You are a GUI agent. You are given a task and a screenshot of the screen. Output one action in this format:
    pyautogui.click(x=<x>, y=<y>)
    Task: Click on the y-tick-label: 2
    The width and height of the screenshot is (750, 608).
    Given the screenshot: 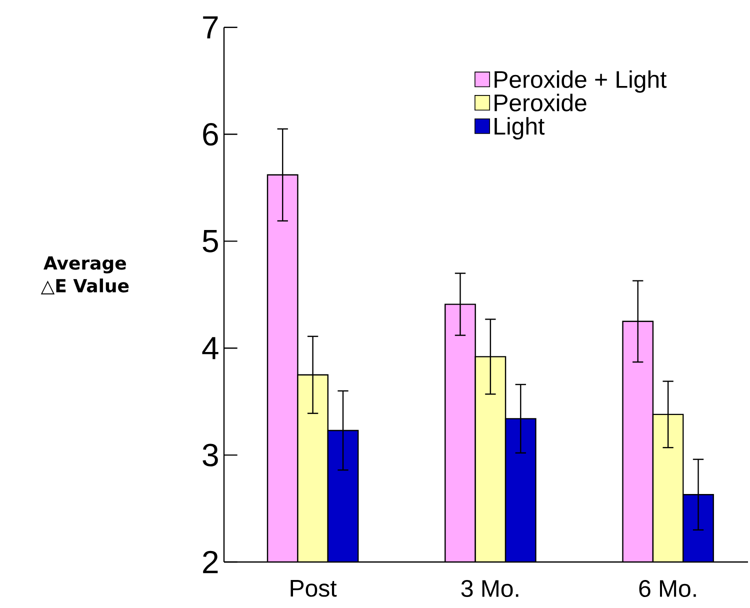 What is the action you would take?
    pyautogui.click(x=210, y=562)
    